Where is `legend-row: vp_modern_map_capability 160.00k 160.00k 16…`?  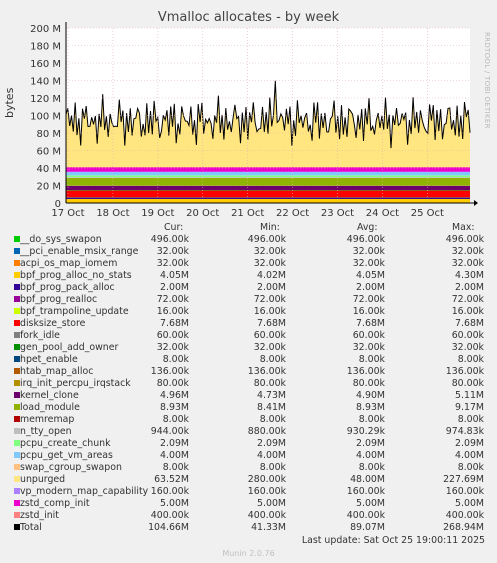
legend-row: vp_modern_map_capability 160.00k 160.00k 16… is located at coordinates (252, 492).